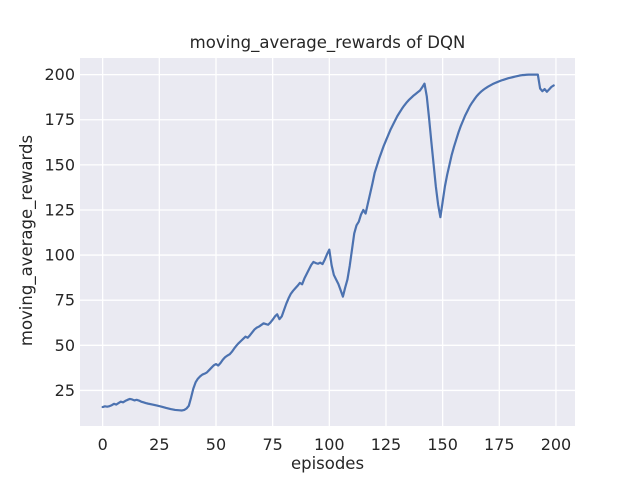 This screenshot has height=480, width=640. Describe the element at coordinates (216, 444) in the screenshot. I see `x-tick-label: 50` at that location.